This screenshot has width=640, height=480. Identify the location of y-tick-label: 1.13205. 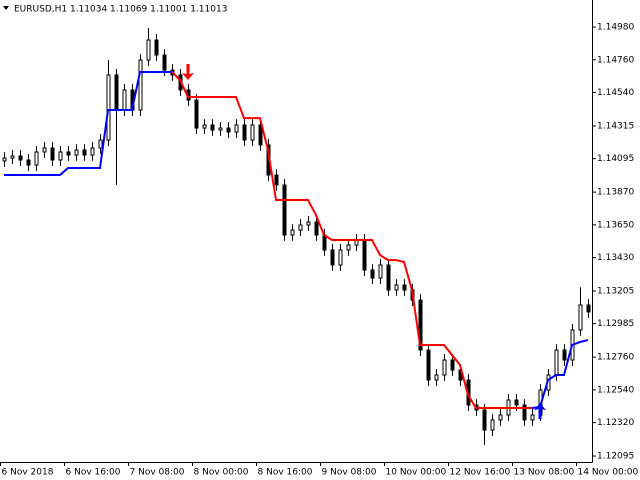
(615, 291).